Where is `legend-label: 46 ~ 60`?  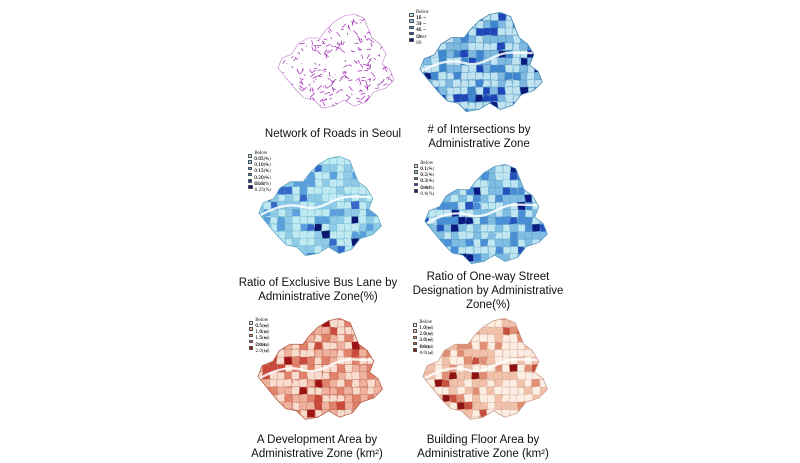
legend-label: 46 ~ 60 is located at coordinates (421, 33).